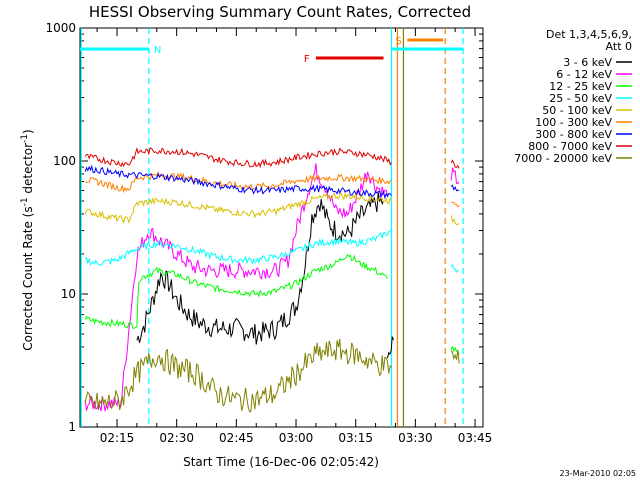 The height and width of the screenshot is (480, 640). Describe the element at coordinates (355, 438) in the screenshot. I see `x-tick-label: 03:15` at that location.